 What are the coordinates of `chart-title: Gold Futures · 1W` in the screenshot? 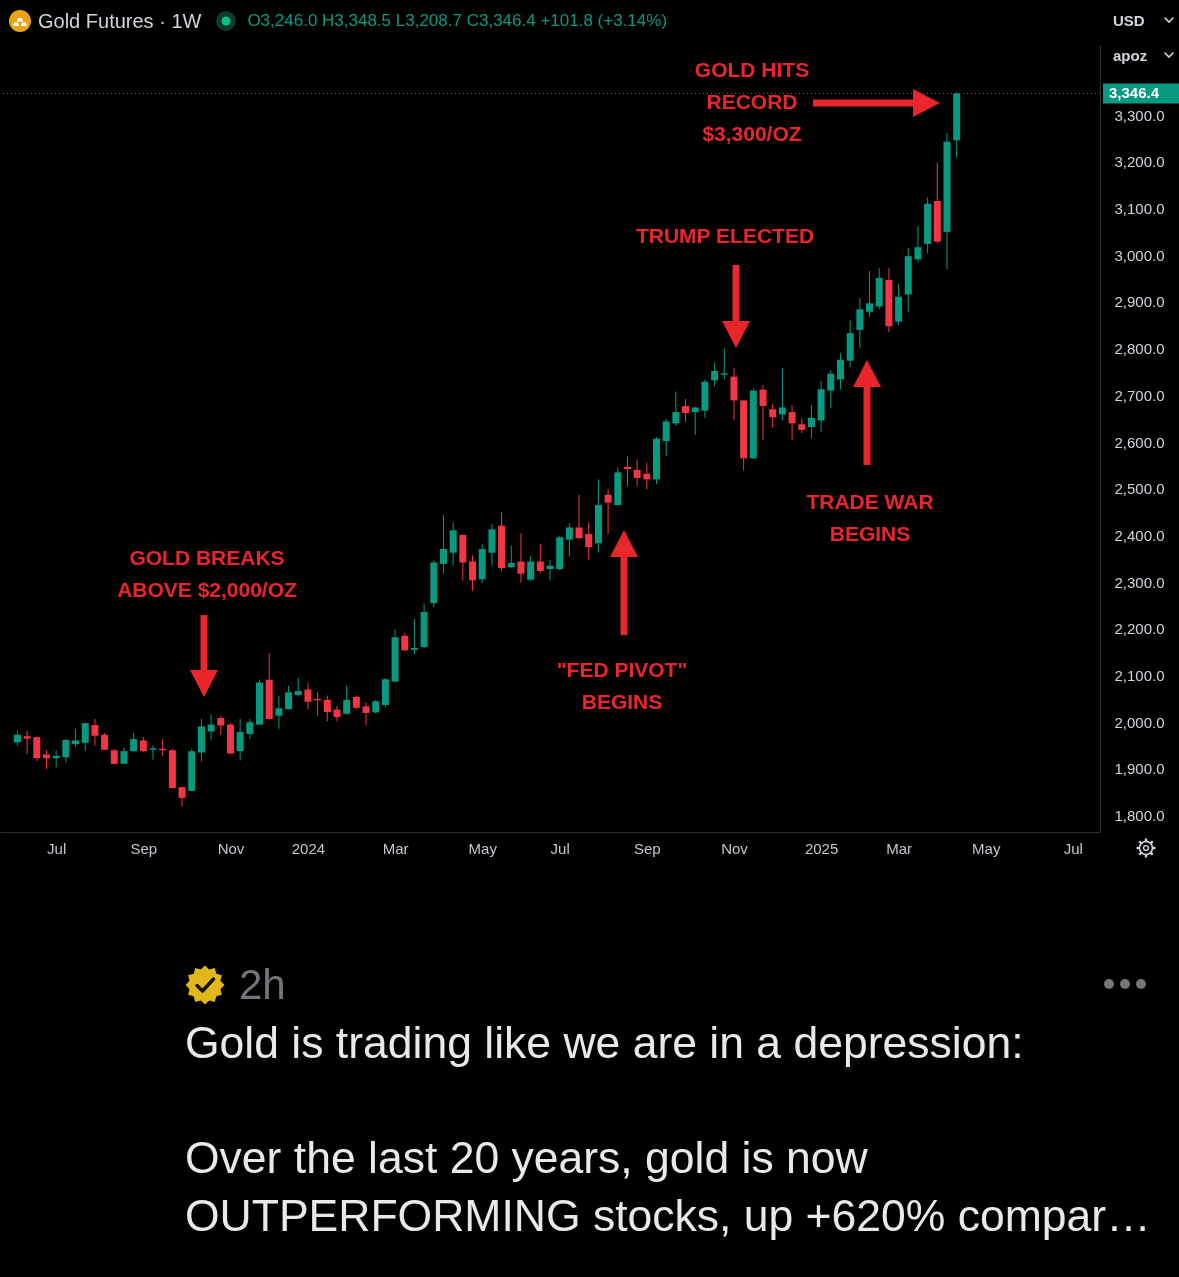 It's located at (120, 21).